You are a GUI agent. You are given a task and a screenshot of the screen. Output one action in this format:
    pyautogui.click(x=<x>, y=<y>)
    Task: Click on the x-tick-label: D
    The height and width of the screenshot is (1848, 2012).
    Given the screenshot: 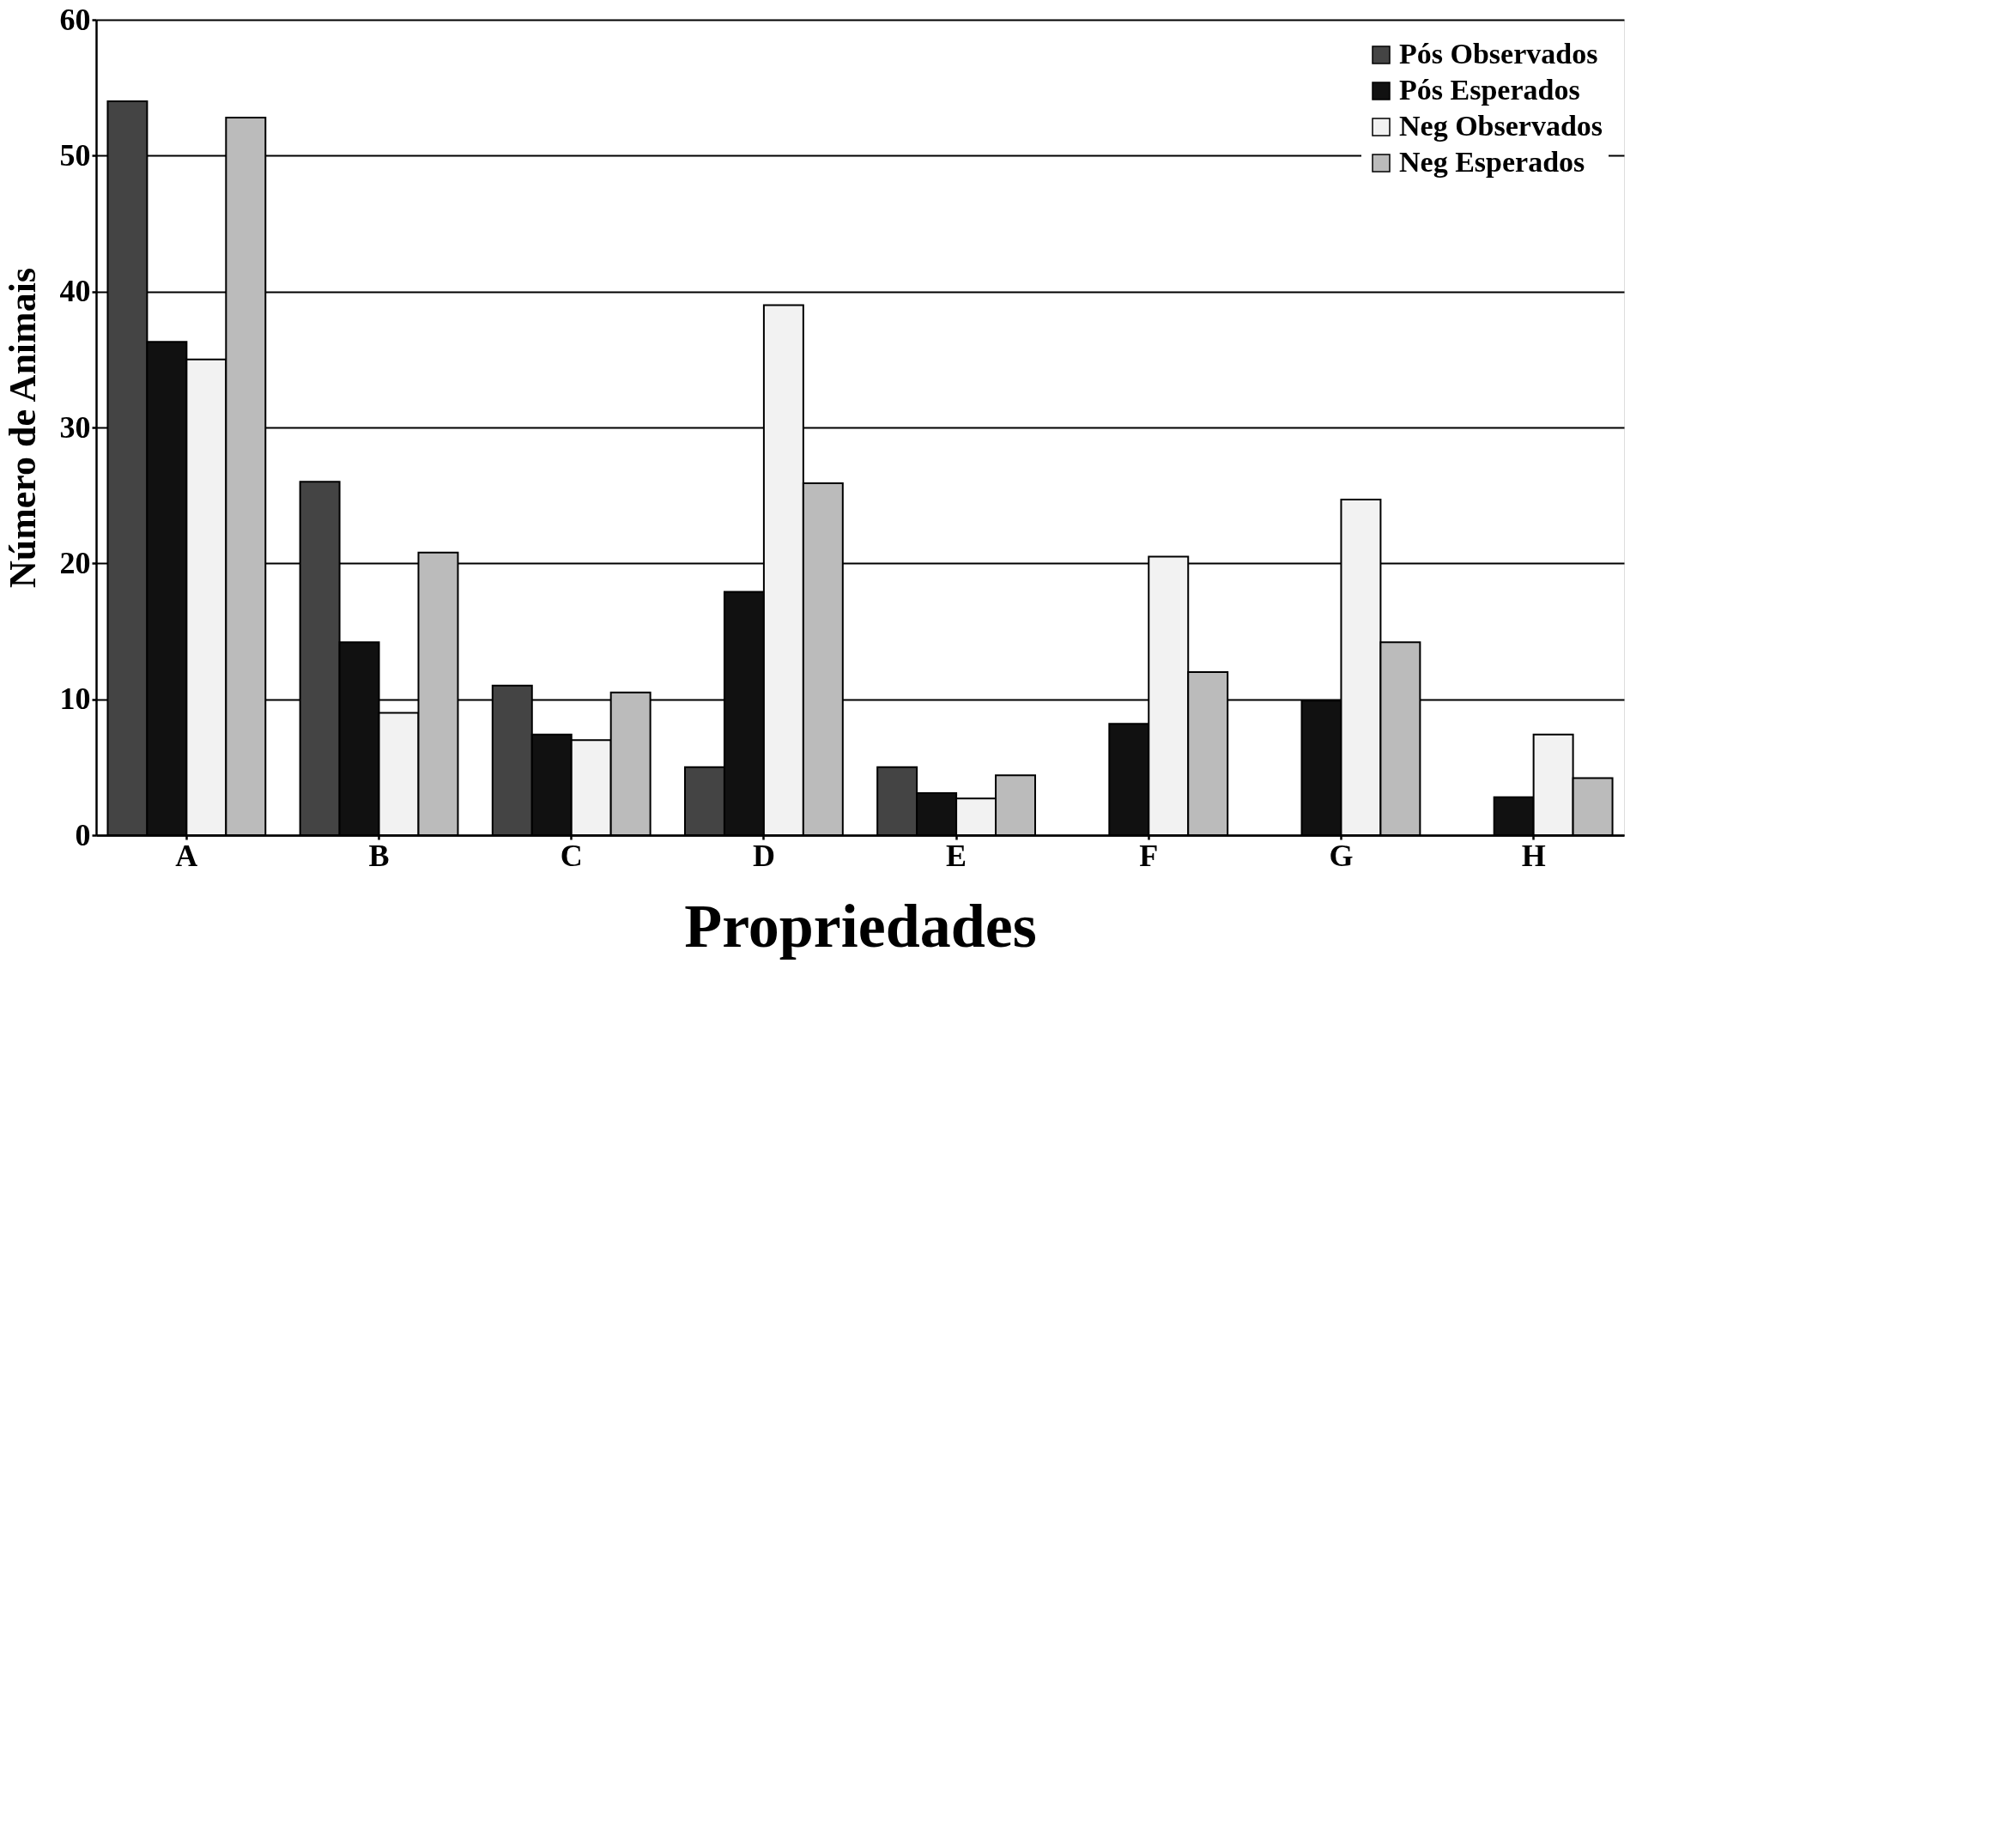 What is the action you would take?
    pyautogui.click(x=763, y=856)
    